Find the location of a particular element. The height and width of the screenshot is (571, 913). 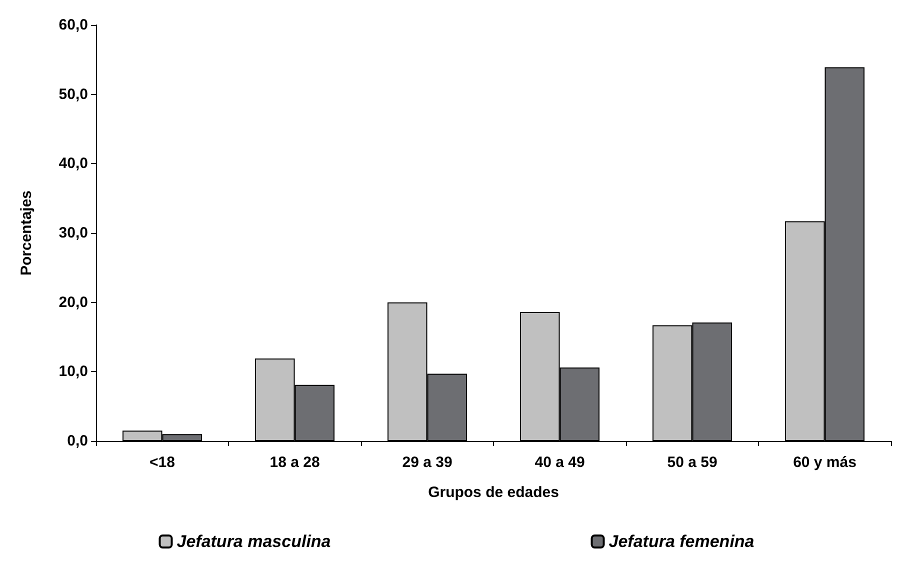

x-tick-label: 60 y más is located at coordinates (824, 462).